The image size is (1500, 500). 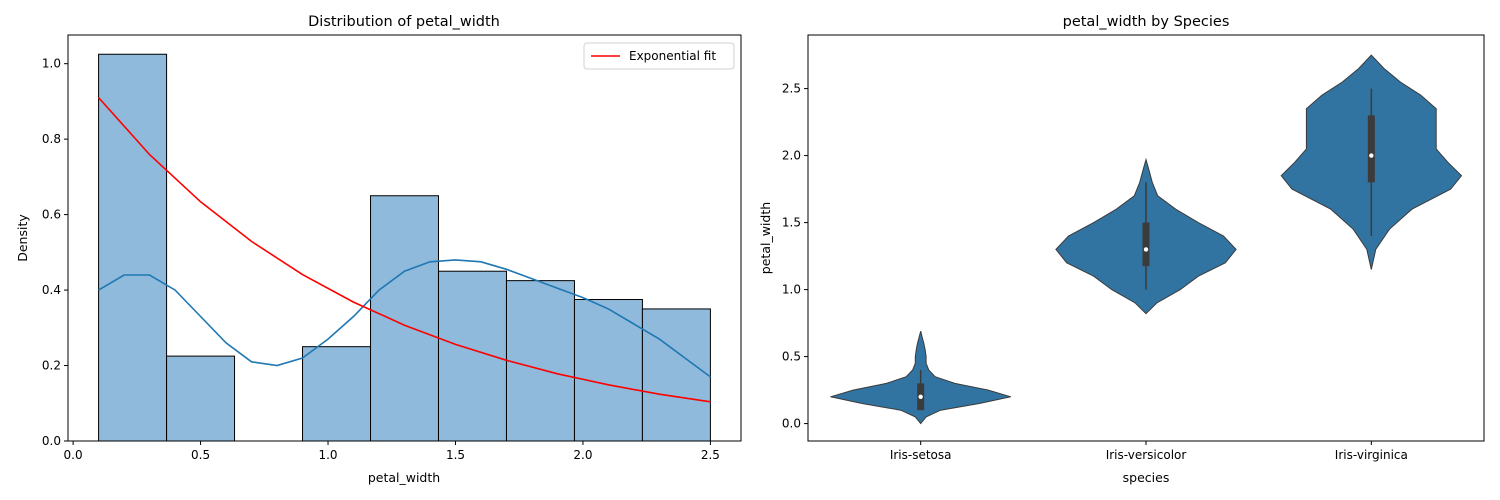 What do you see at coordinates (404, 477) in the screenshot?
I see `histogram-x-label: petal_width` at bounding box center [404, 477].